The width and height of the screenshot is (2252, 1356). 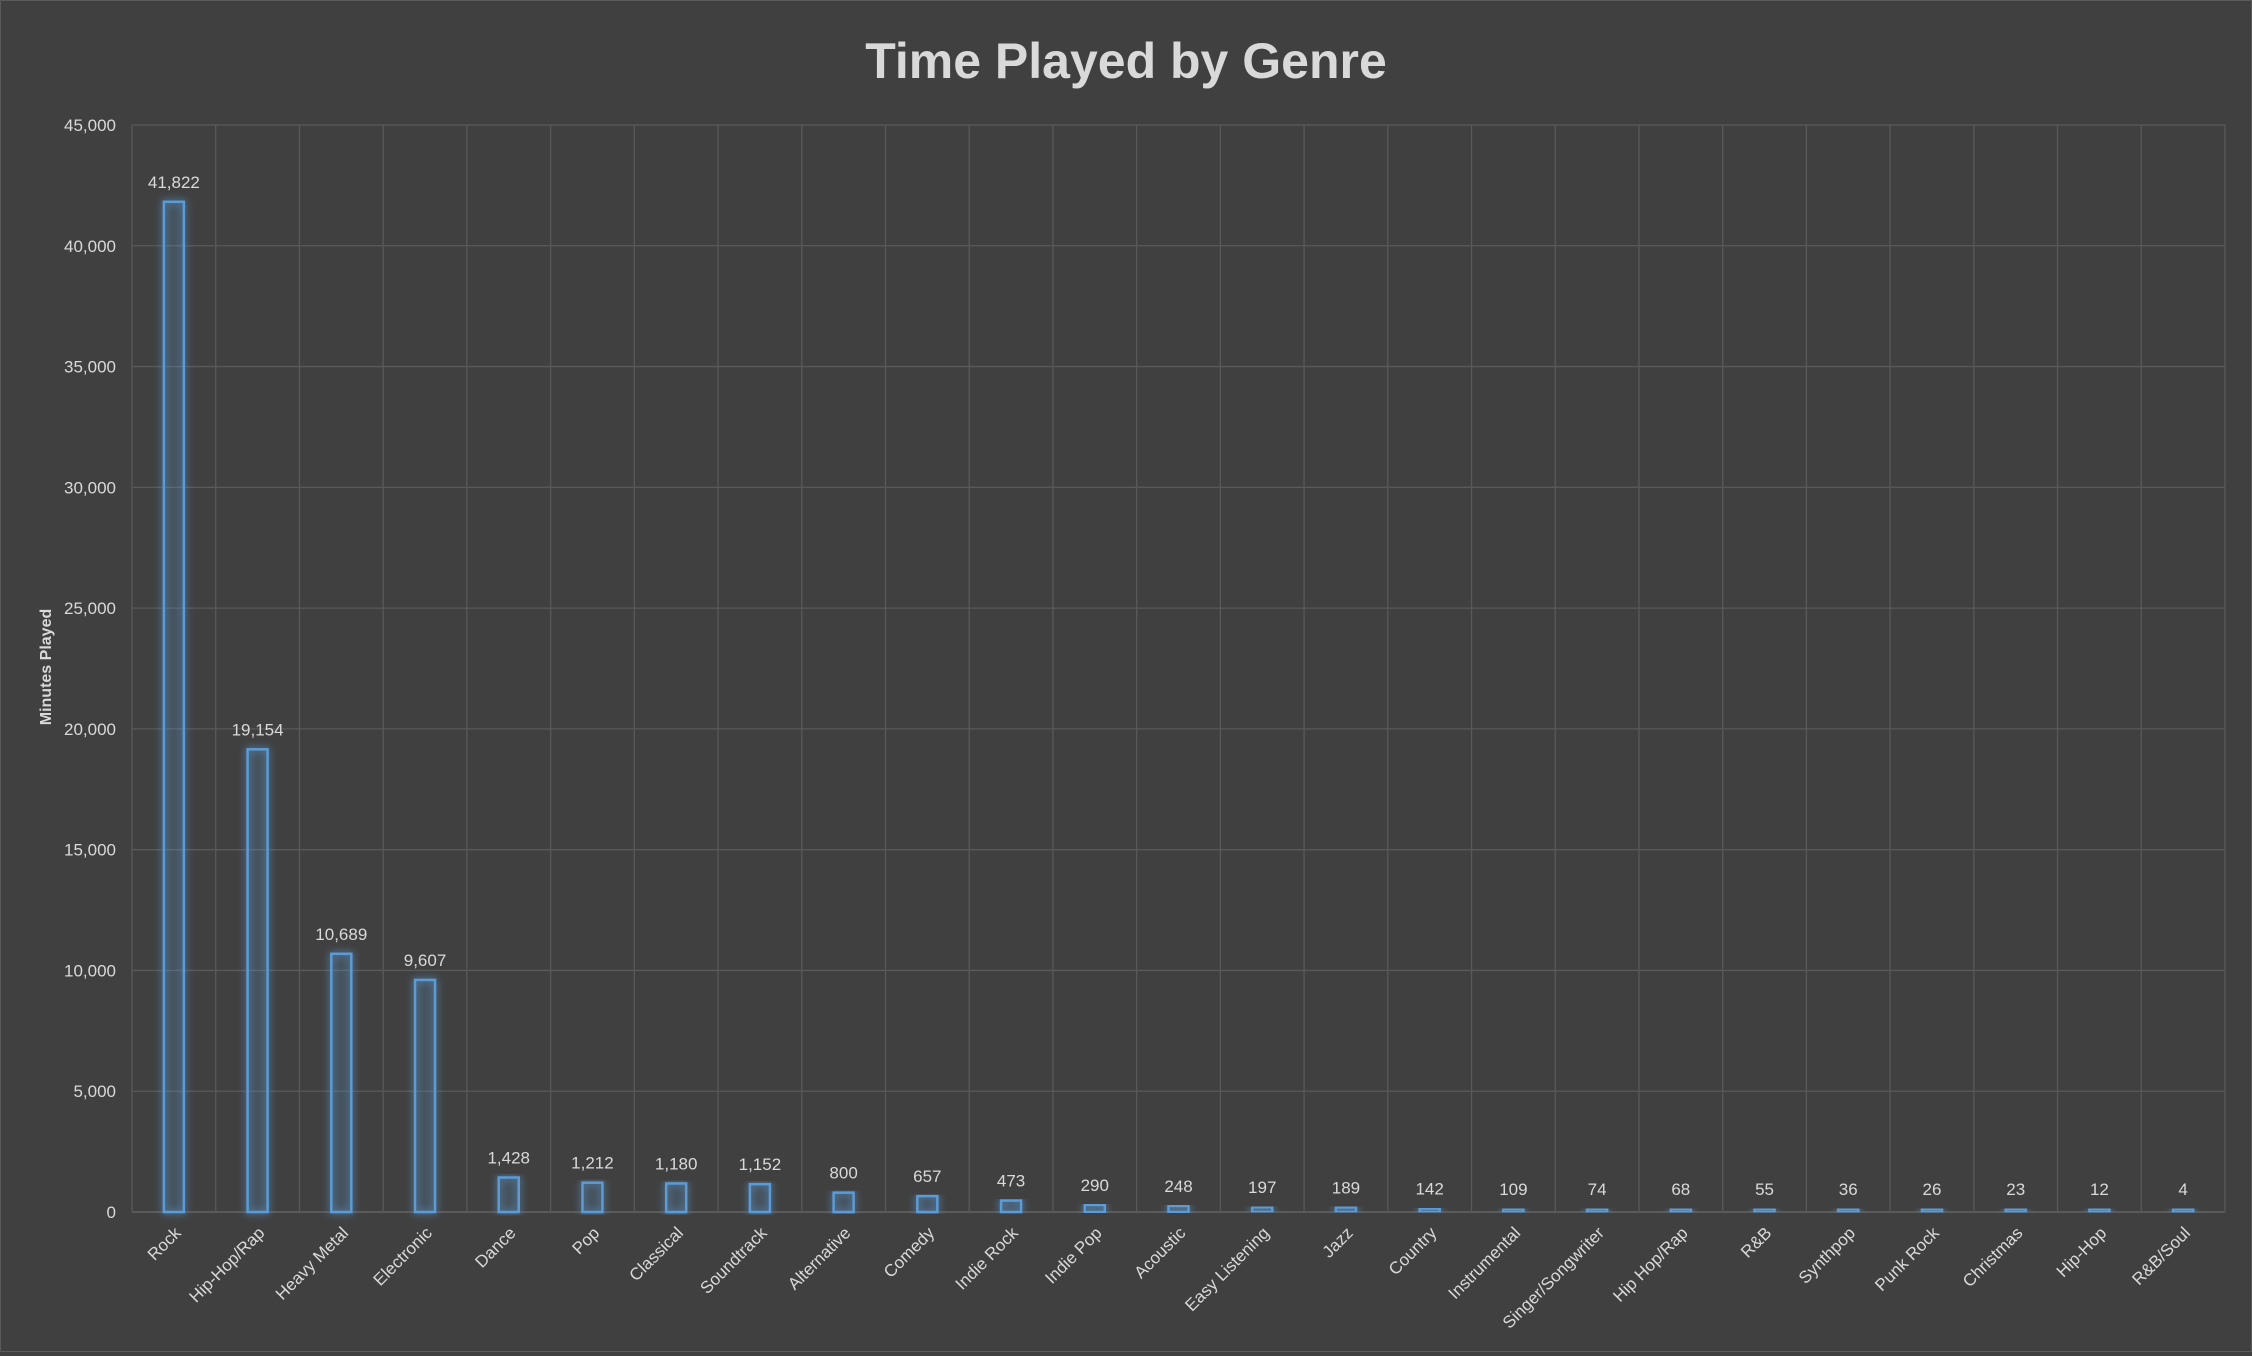 I want to click on x-category-label: Country, so click(x=1413, y=1251).